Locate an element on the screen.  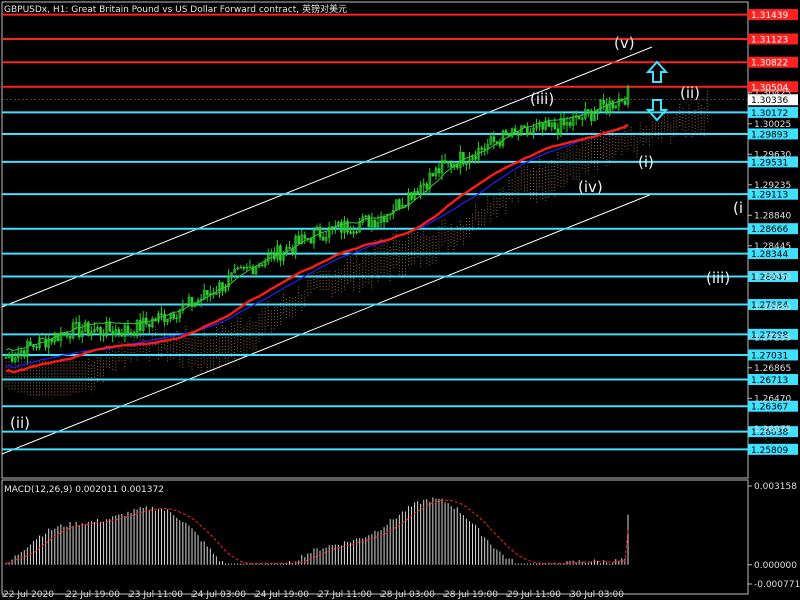
price-tick-label: 1.27650 is located at coordinates (772, 308).